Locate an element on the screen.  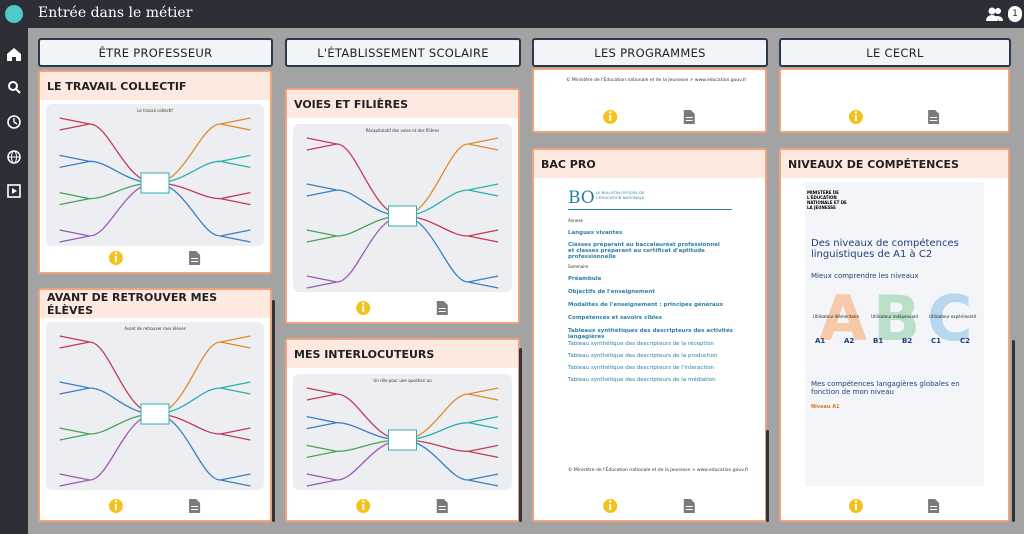
doc-summary: Sommaire is located at coordinates (578, 266).